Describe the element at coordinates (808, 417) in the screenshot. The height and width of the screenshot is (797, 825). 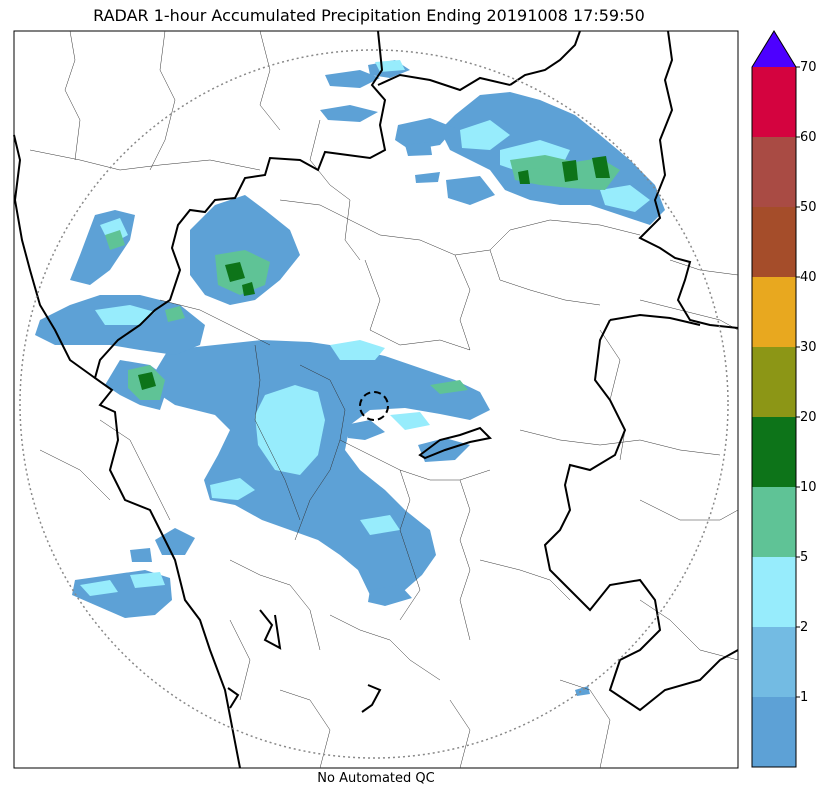
I see `colorbar-label-20: 20` at that location.